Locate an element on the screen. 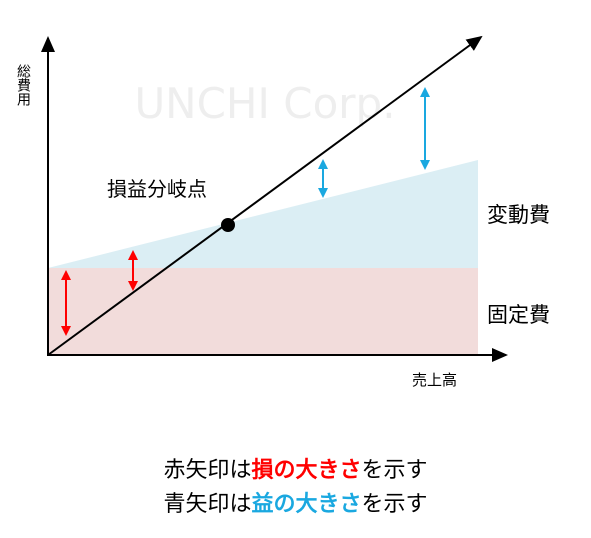 This screenshot has width=591, height=538. caption-text: 赤矢印は is located at coordinates (207, 470).